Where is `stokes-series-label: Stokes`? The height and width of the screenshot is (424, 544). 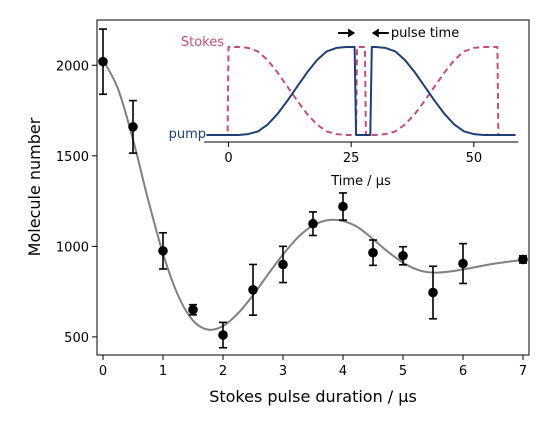 stokes-series-label: Stokes is located at coordinates (202, 42).